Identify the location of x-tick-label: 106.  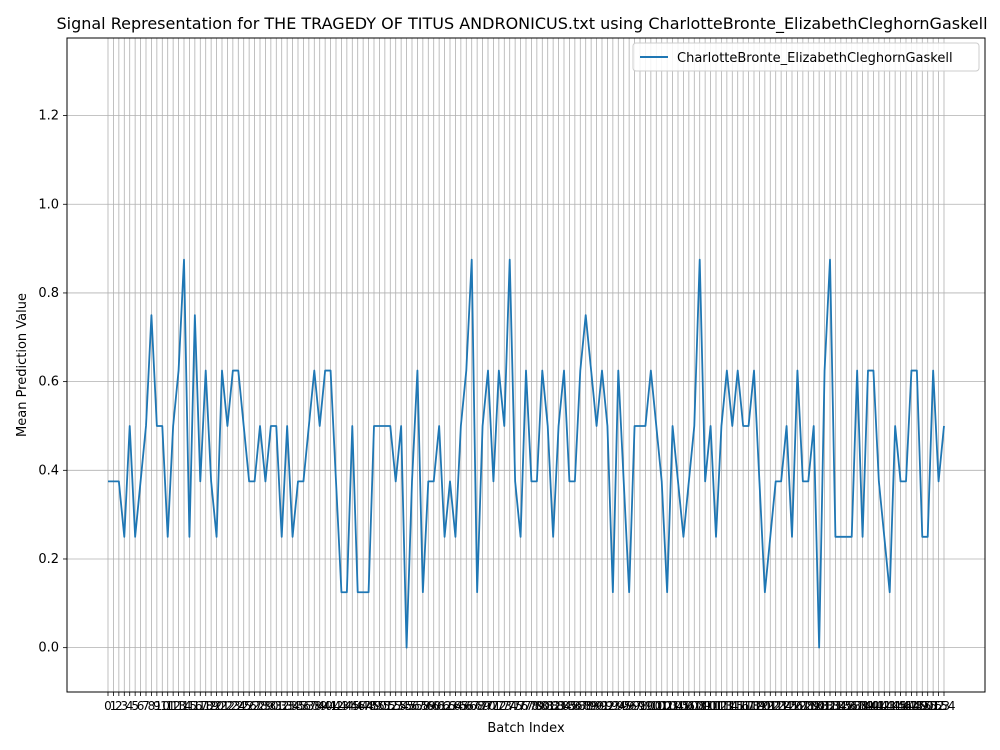
(683, 706).